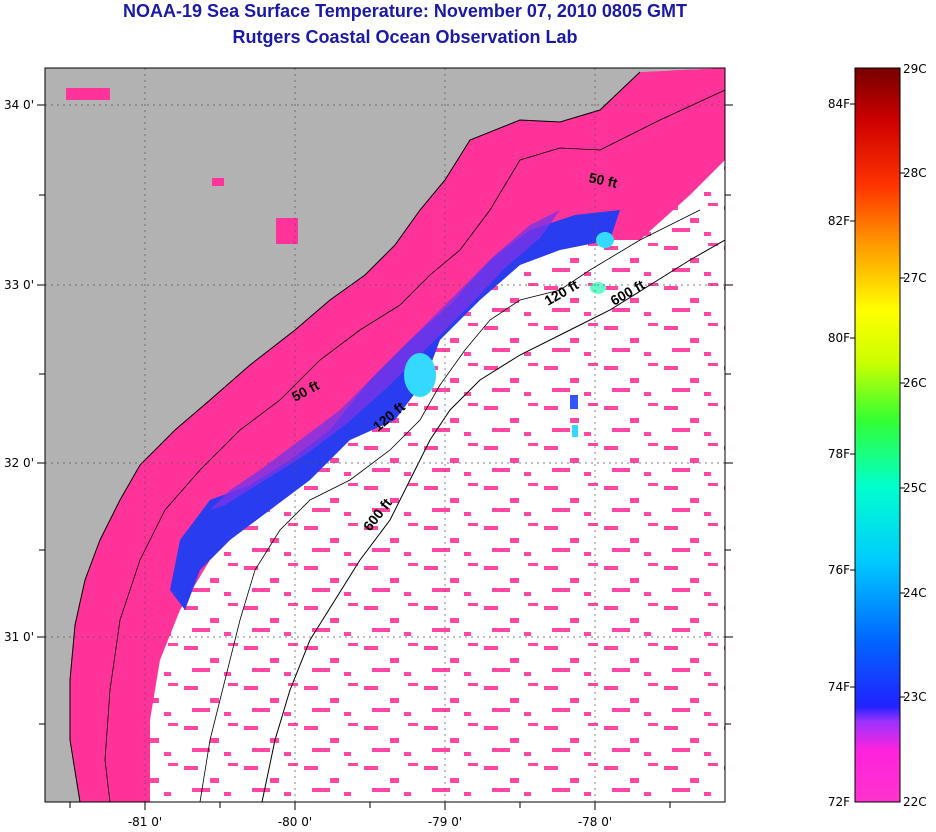  Describe the element at coordinates (839, 802) in the screenshot. I see `colorbar-f-label: 72F` at that location.